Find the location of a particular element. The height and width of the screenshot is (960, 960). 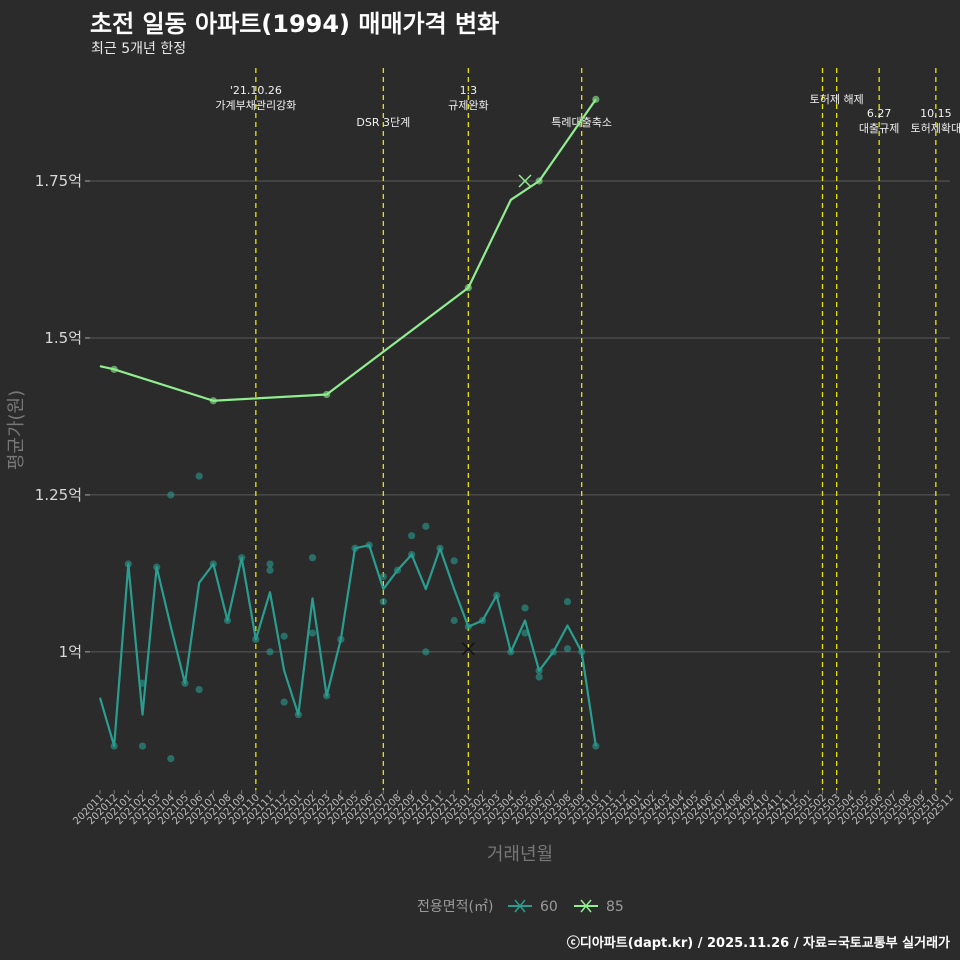

event-label: 6.27 is located at coordinates (879, 113).